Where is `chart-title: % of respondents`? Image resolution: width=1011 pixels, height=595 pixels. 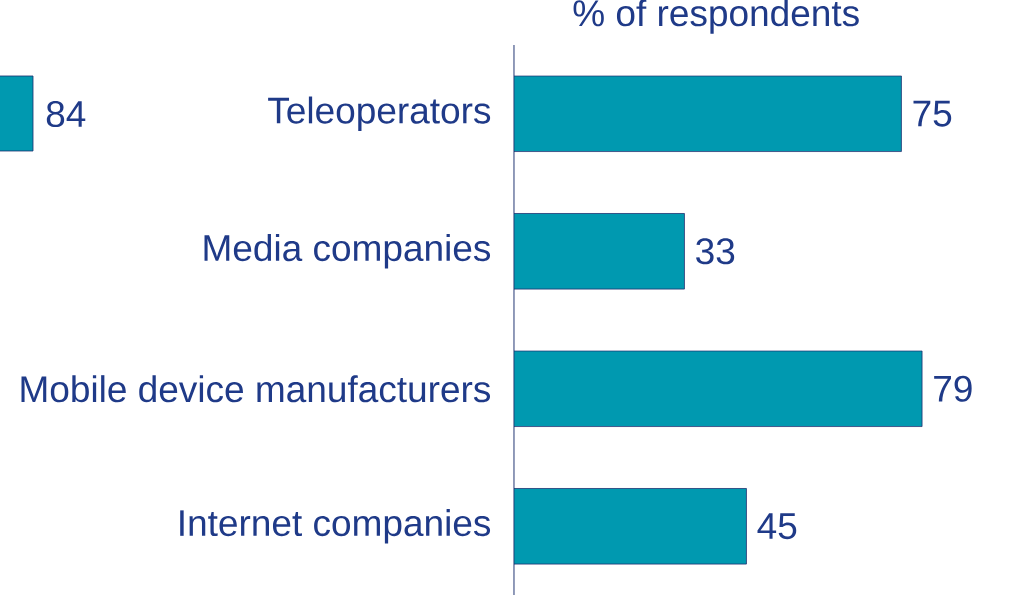
chart-title: % of respondents is located at coordinates (716, 17).